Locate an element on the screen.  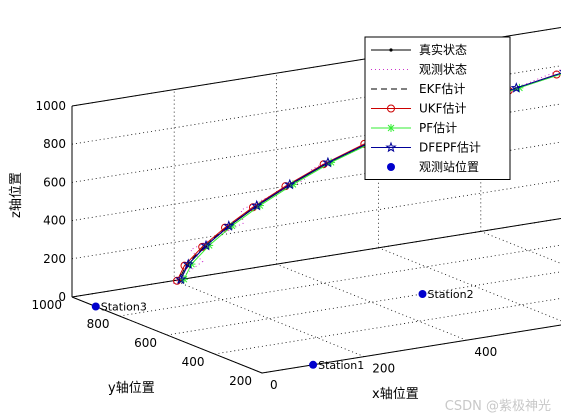
z-tick-label: 200 is located at coordinates (54, 259).